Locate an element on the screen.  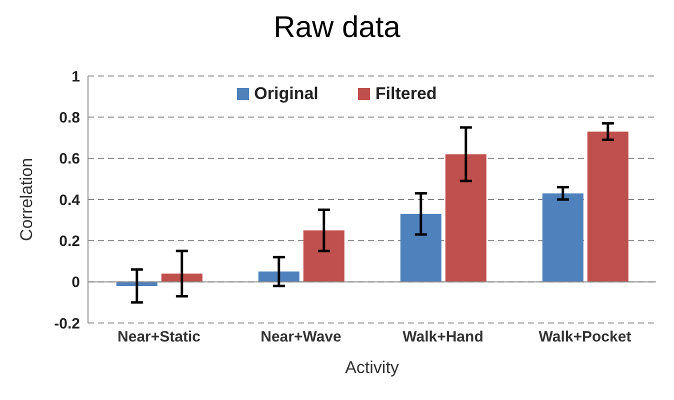
x-tick-label: Walk+Hand is located at coordinates (443, 337).